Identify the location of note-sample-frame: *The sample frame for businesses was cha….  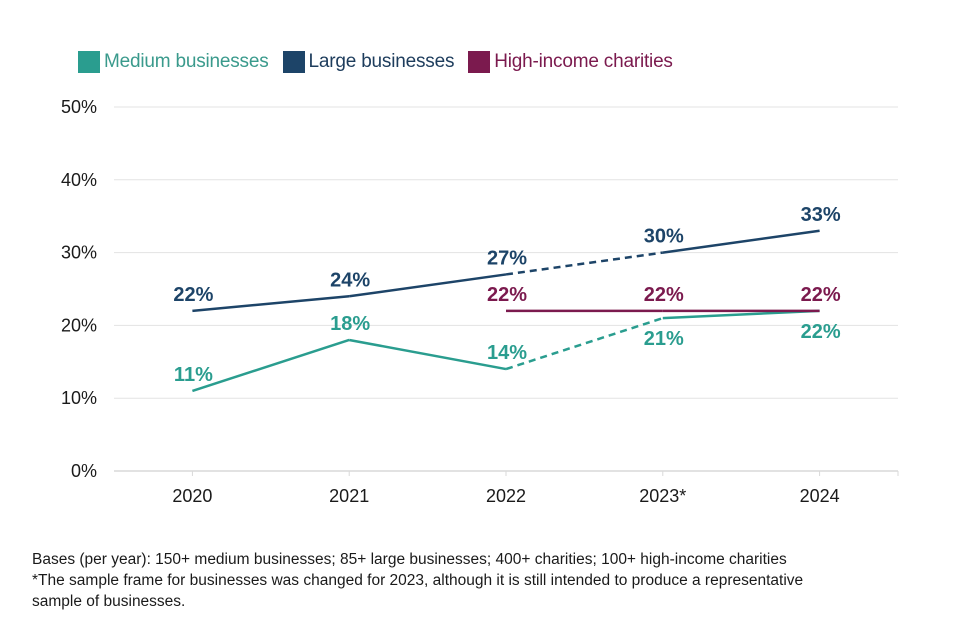
(418, 580).